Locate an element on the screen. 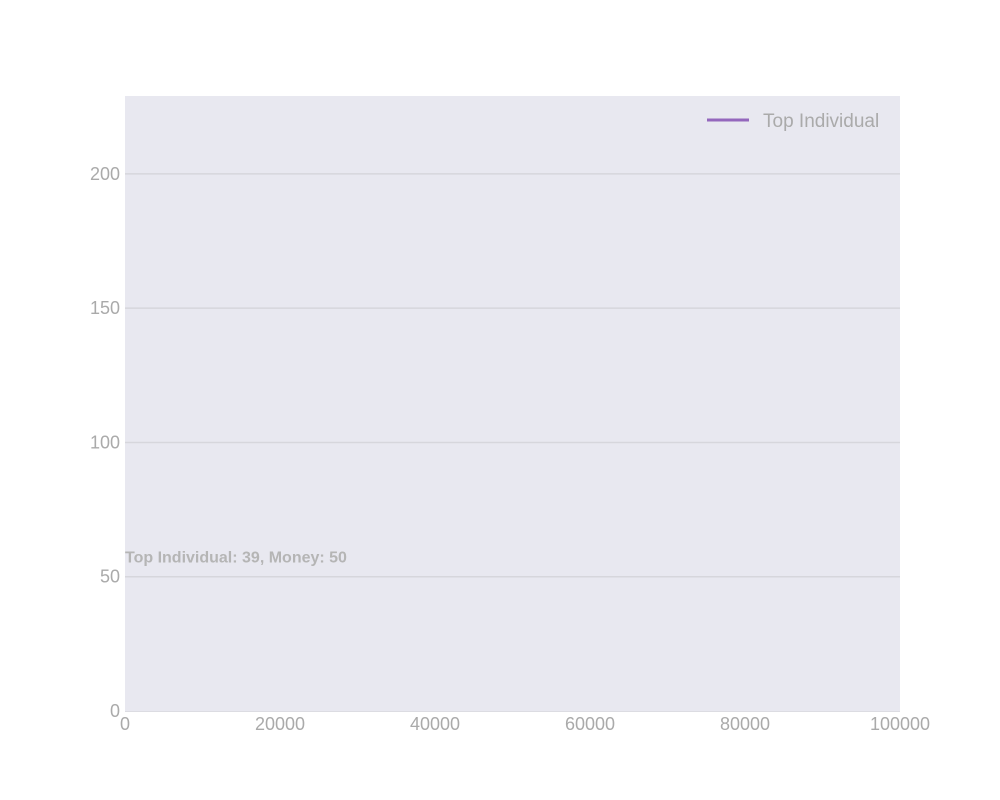 This screenshot has height=800, width=1000. y-tick-labels: 0 50 100 150 200 is located at coordinates (105, 442).